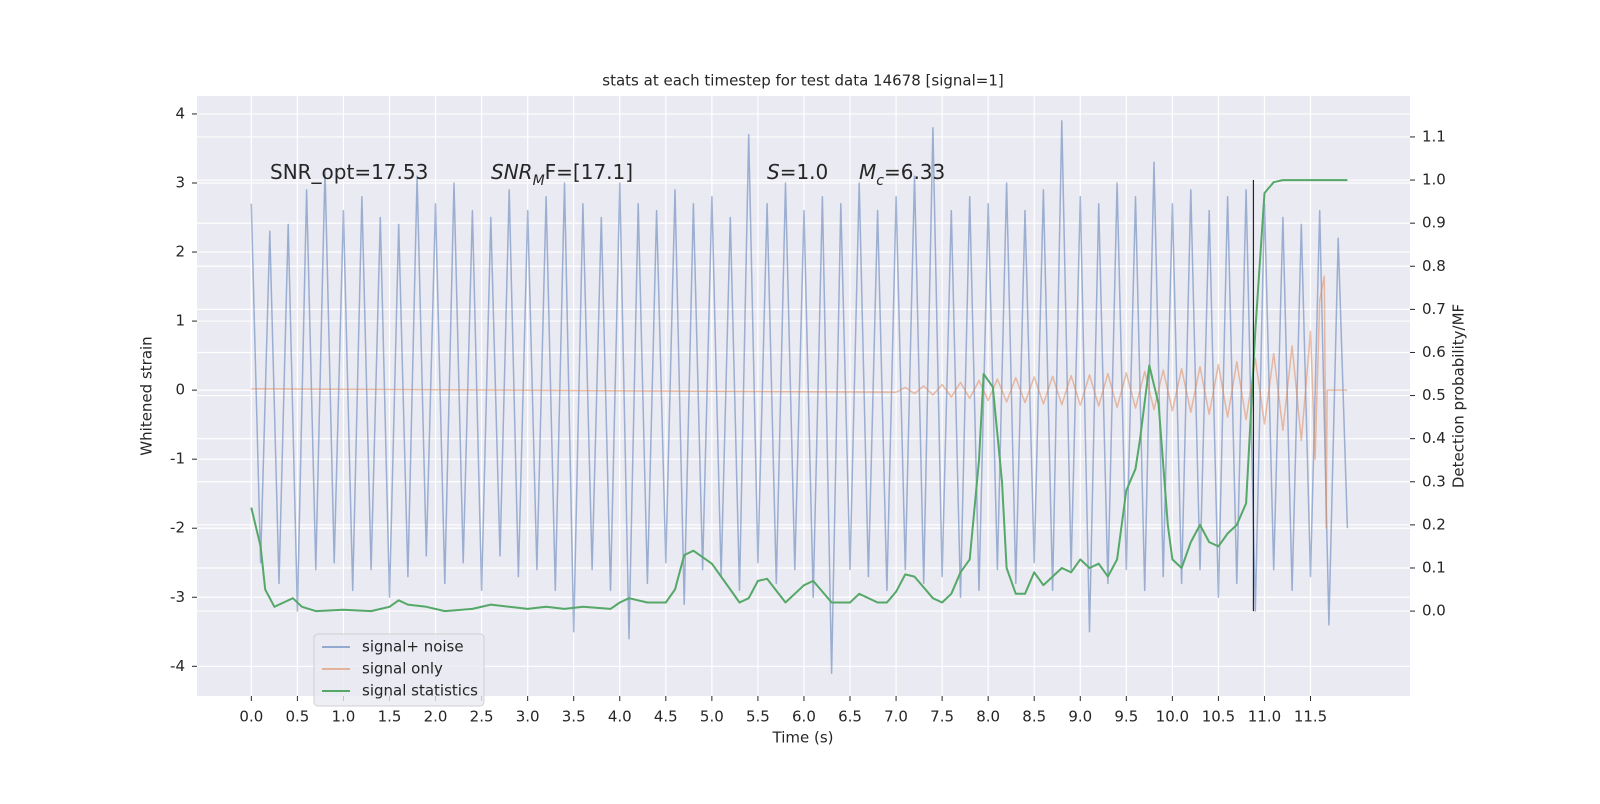 The width and height of the screenshot is (1600, 804). Describe the element at coordinates (180, 321) in the screenshot. I see `y-tick-label: 1` at that location.